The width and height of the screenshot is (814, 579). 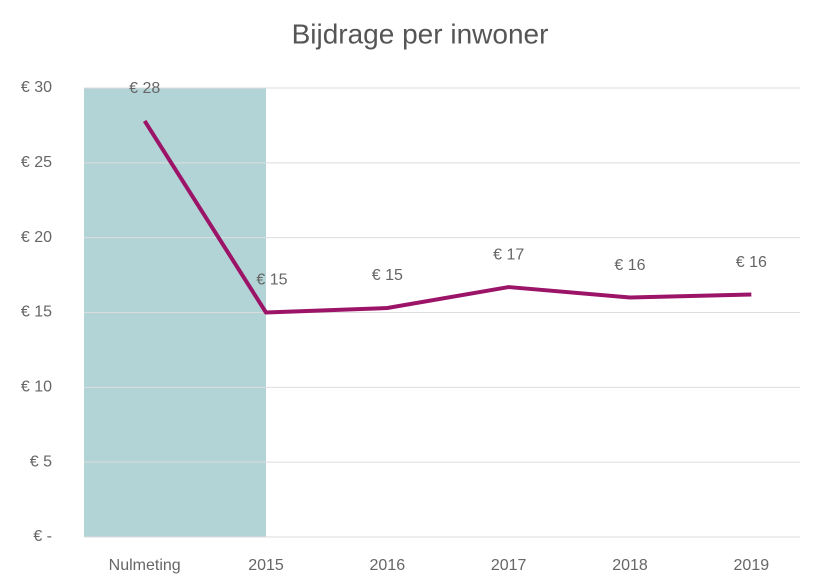 I want to click on y-tick-label: € 15, so click(x=36, y=312).